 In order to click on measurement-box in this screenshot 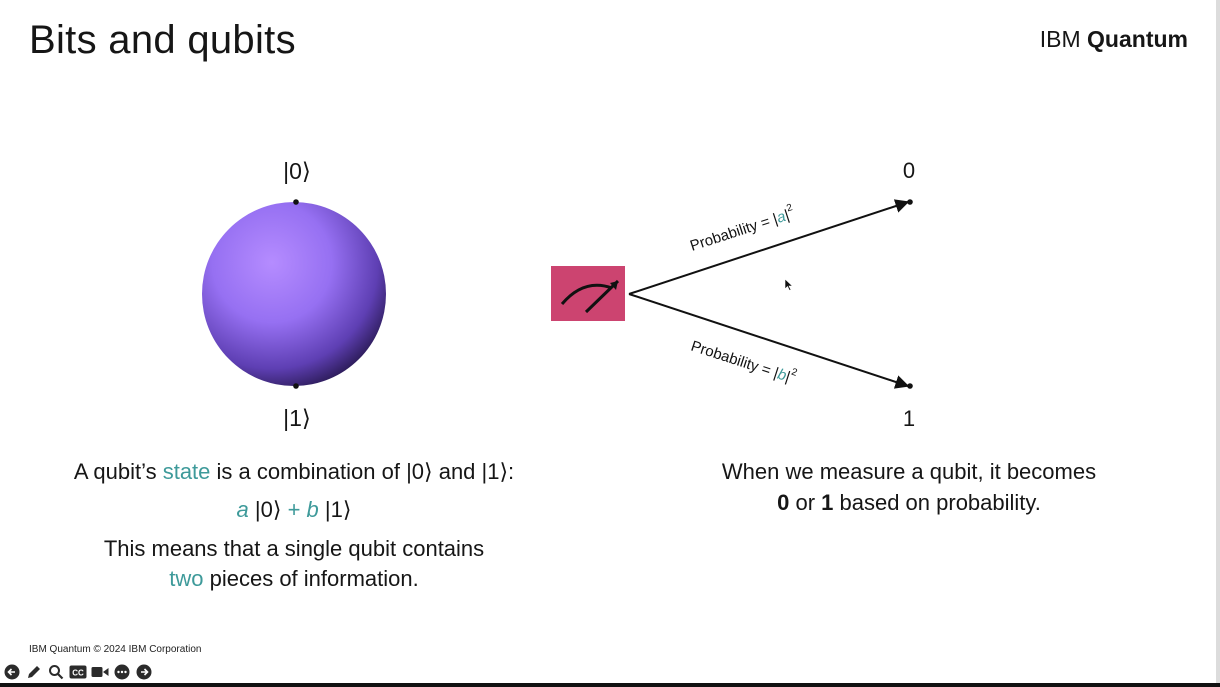, I will do `click(588, 293)`.